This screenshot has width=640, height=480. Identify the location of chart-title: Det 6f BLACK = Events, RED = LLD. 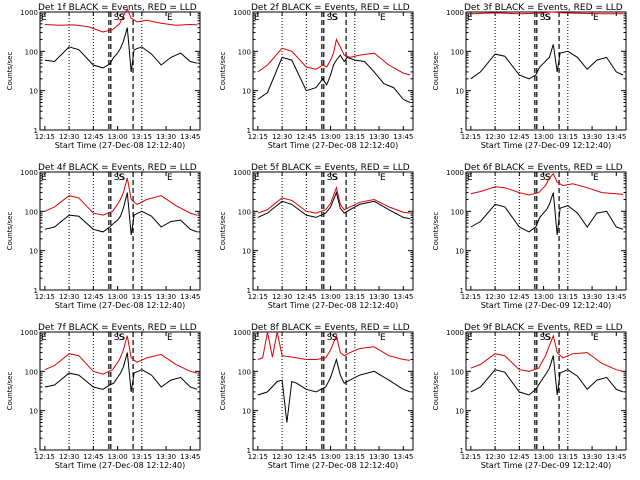
(543, 168).